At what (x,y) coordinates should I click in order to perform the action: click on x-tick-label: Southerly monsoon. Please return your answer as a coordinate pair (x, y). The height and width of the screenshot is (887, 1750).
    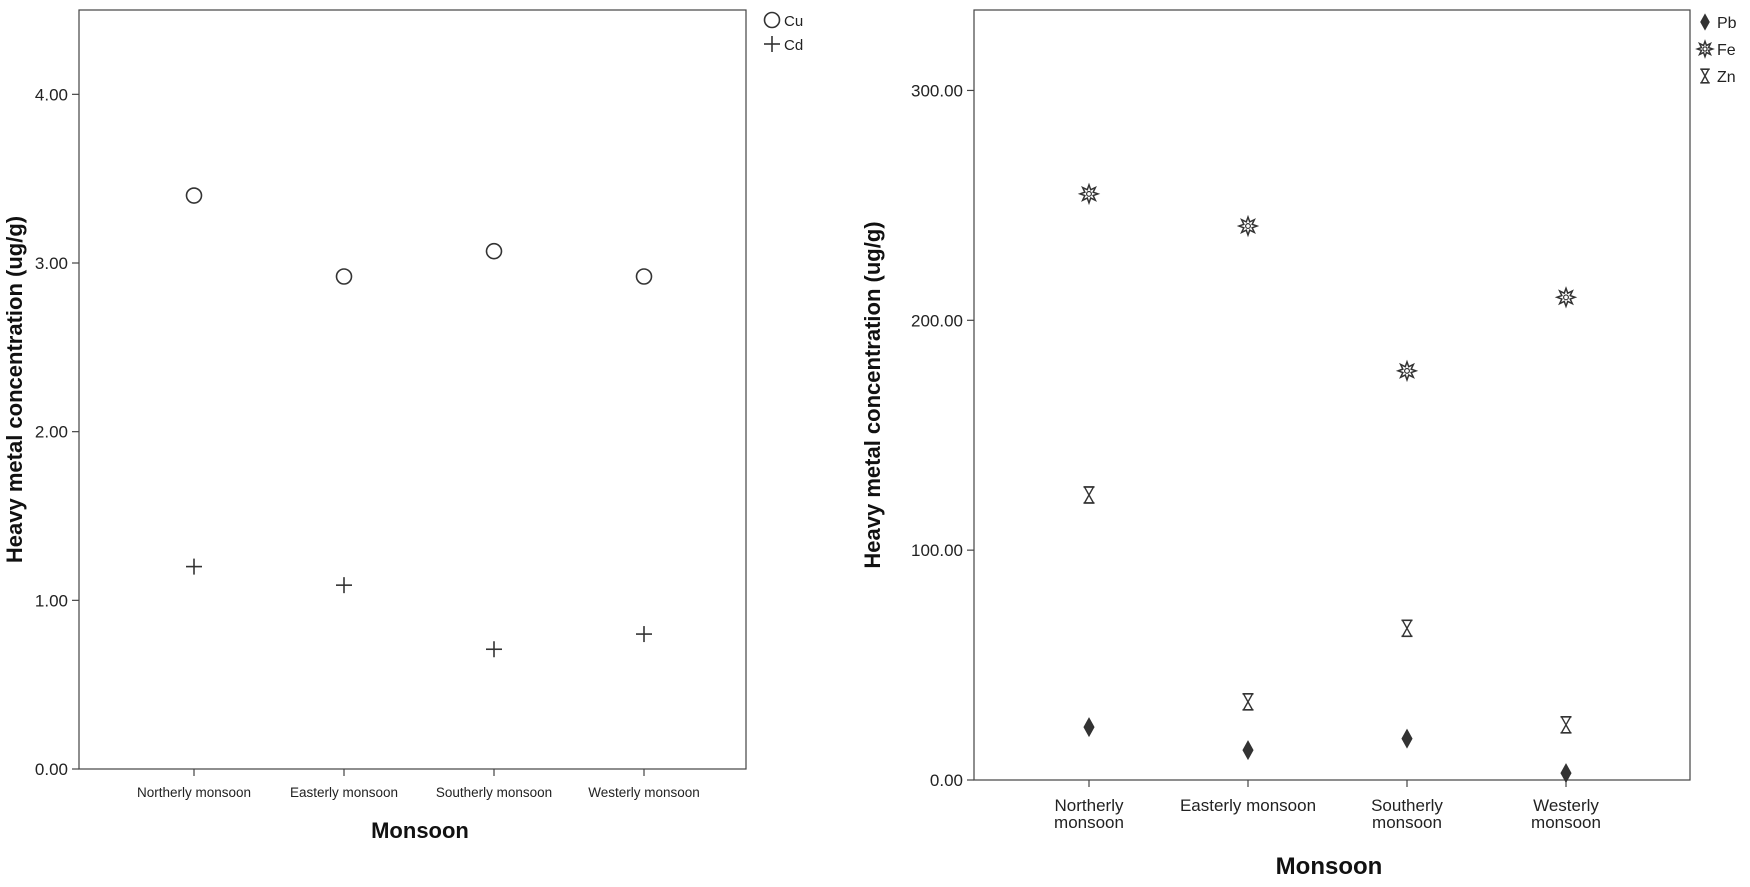
    Looking at the image, I should click on (494, 792).